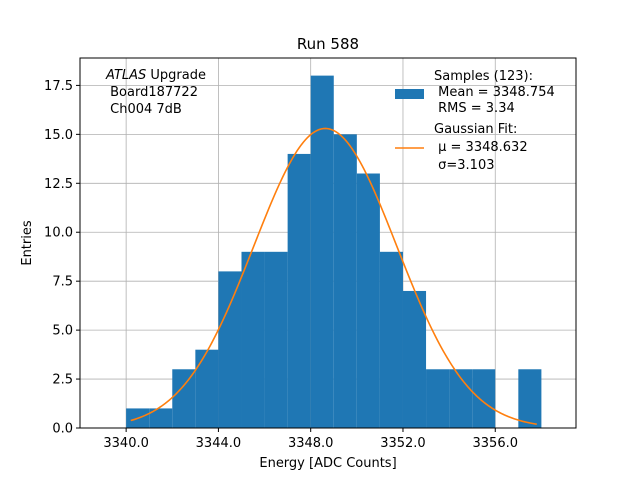 This screenshot has height=480, width=640. I want to click on legend-hist-label-1: Samples (123):, so click(483, 76).